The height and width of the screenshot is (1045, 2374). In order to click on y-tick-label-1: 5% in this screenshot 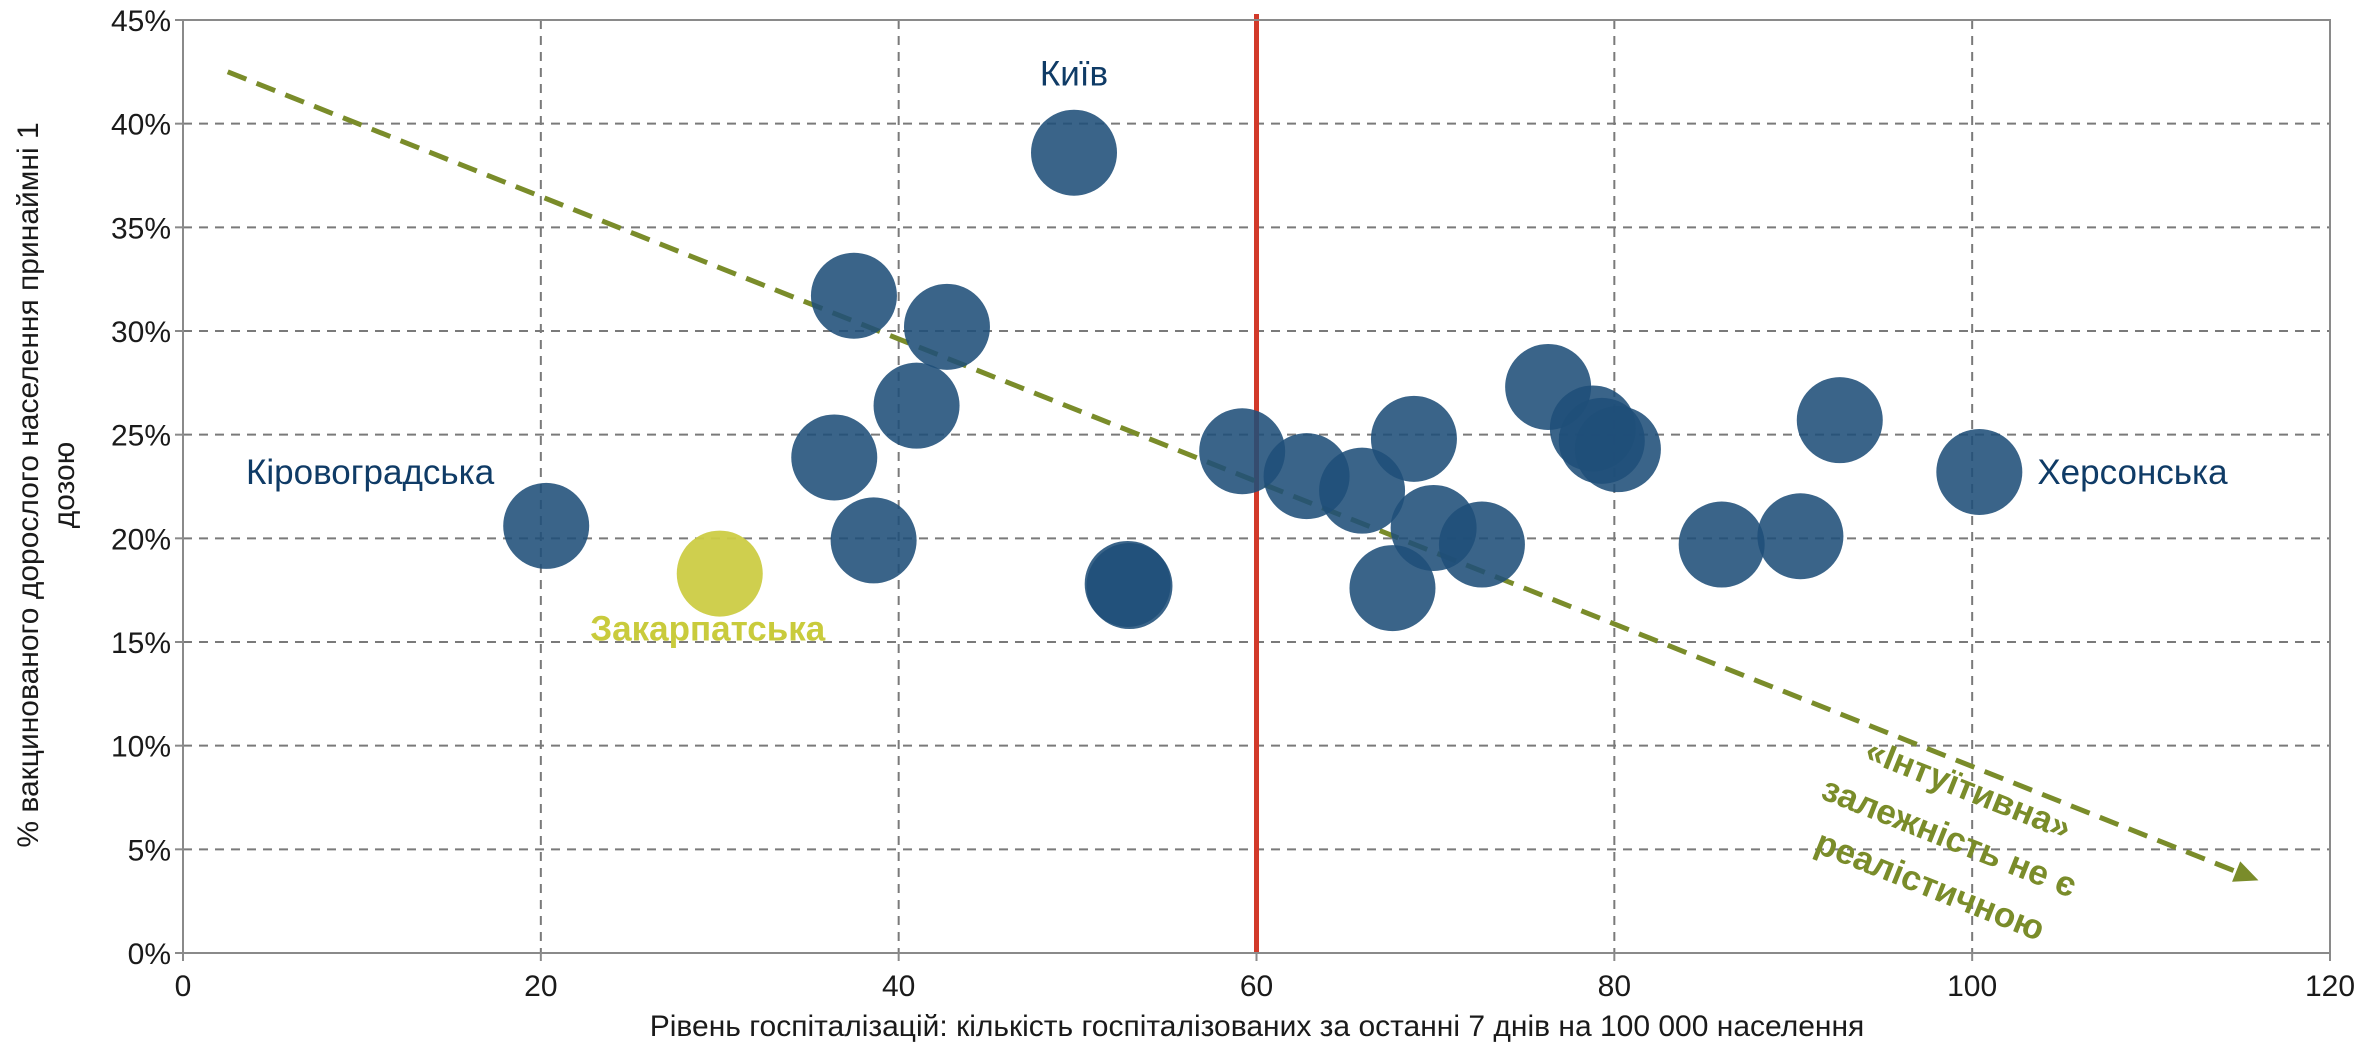, I will do `click(149, 850)`.